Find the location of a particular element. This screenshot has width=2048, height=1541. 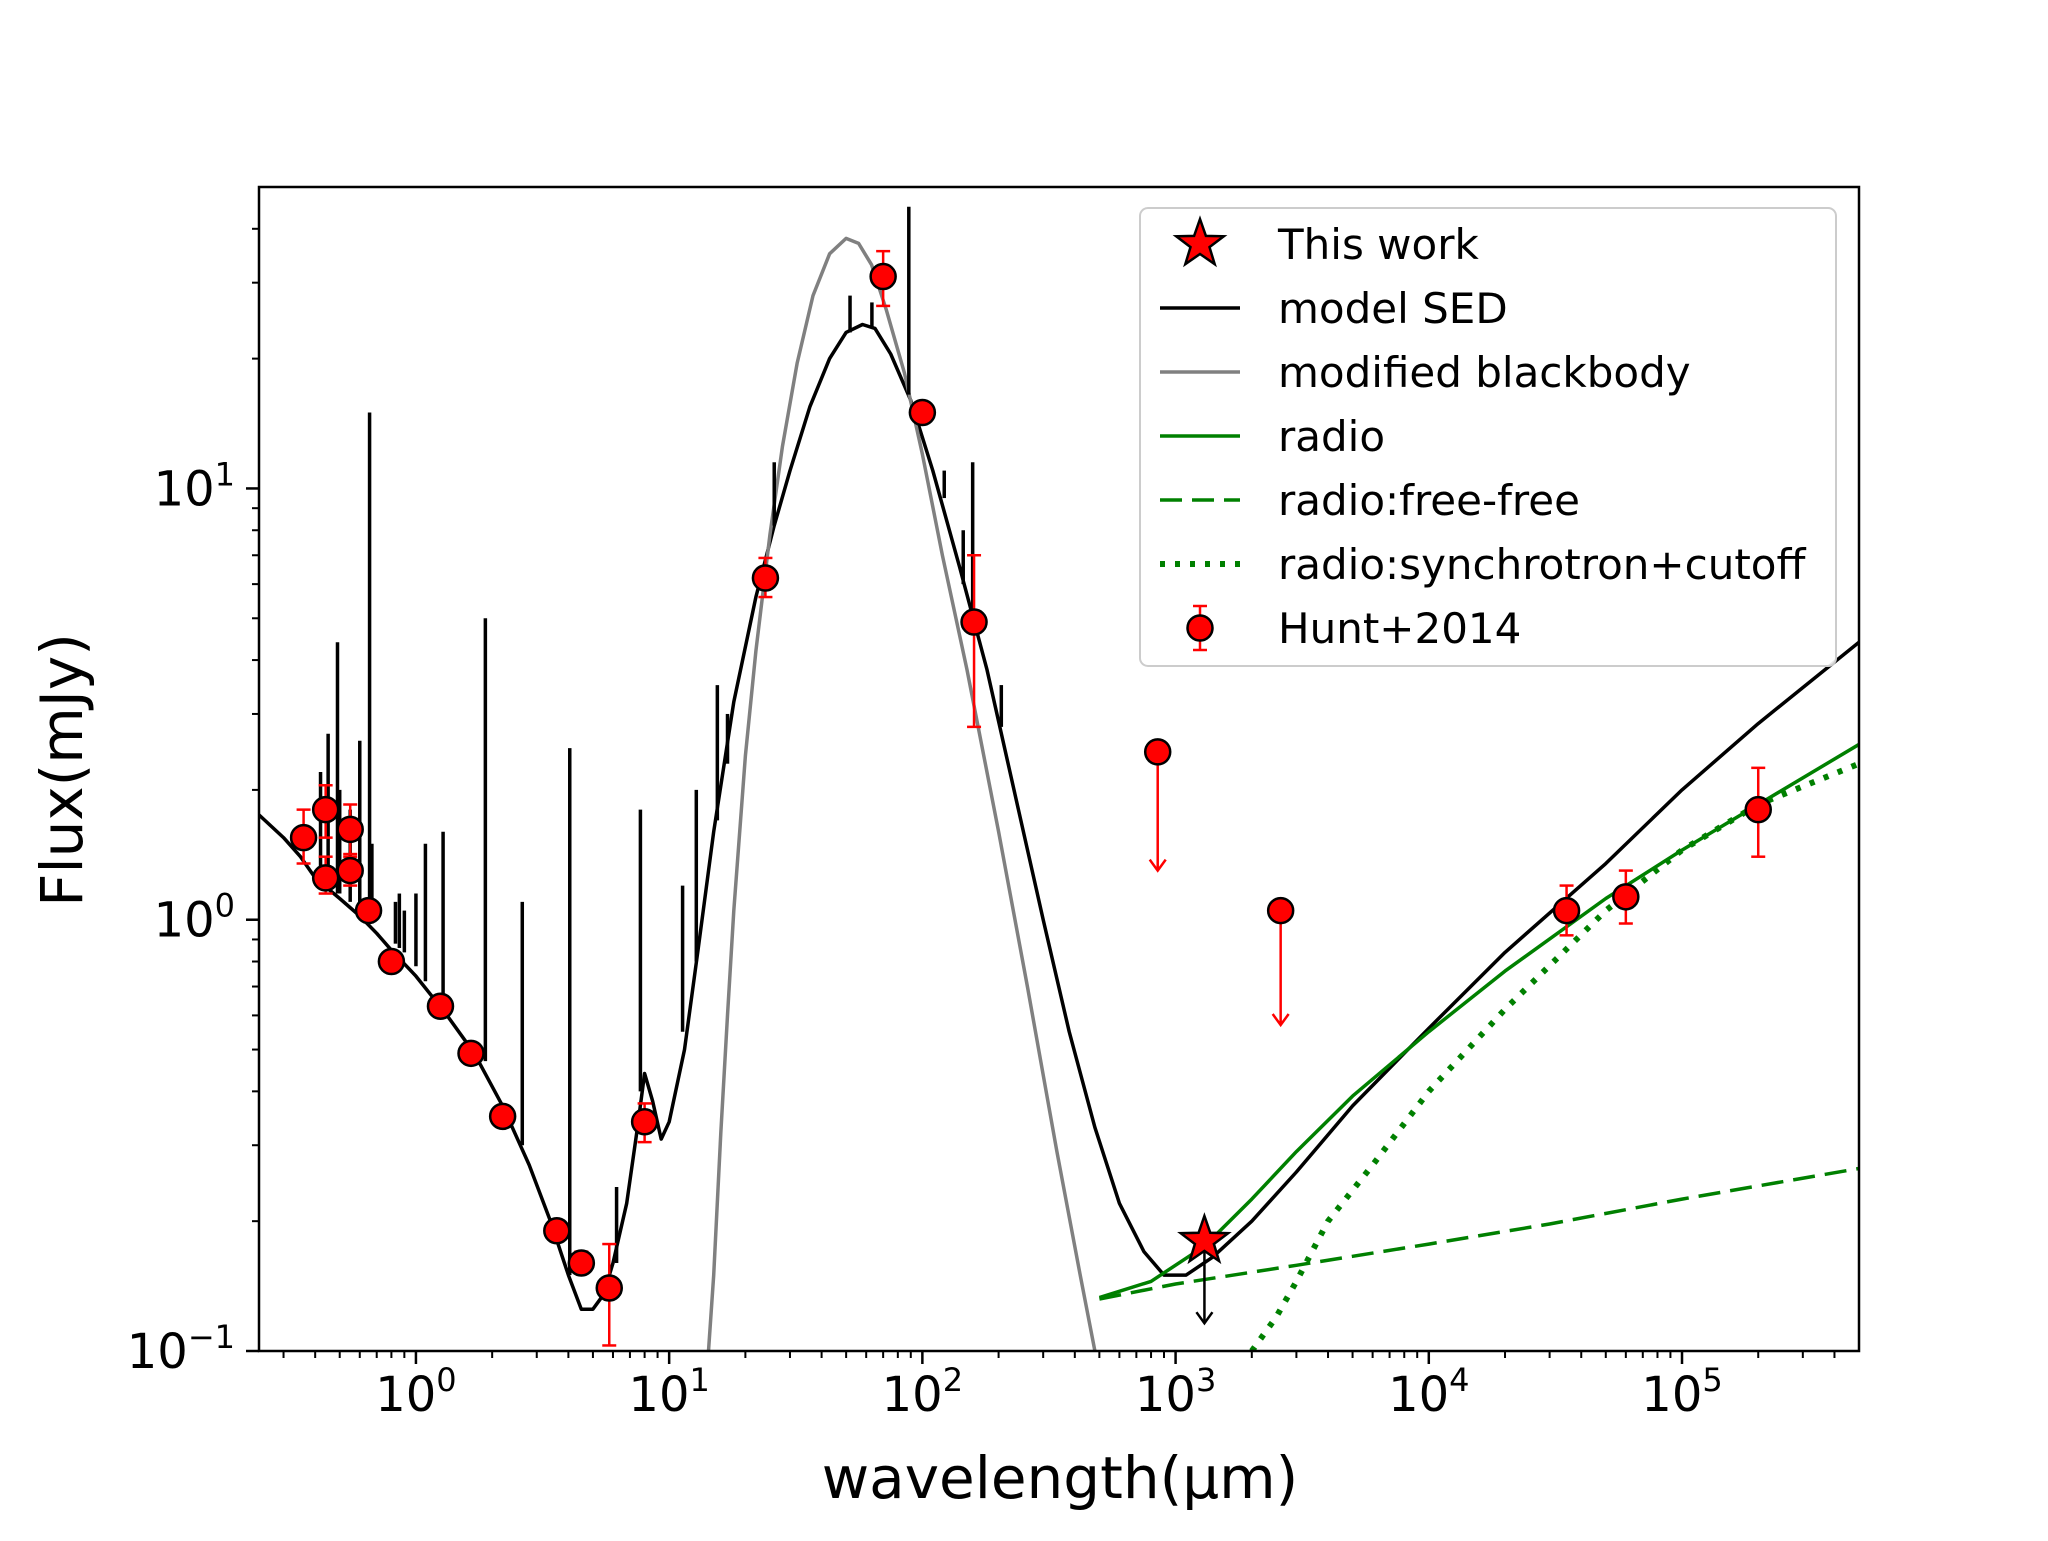

legend-circle-icon is located at coordinates (1200, 628).